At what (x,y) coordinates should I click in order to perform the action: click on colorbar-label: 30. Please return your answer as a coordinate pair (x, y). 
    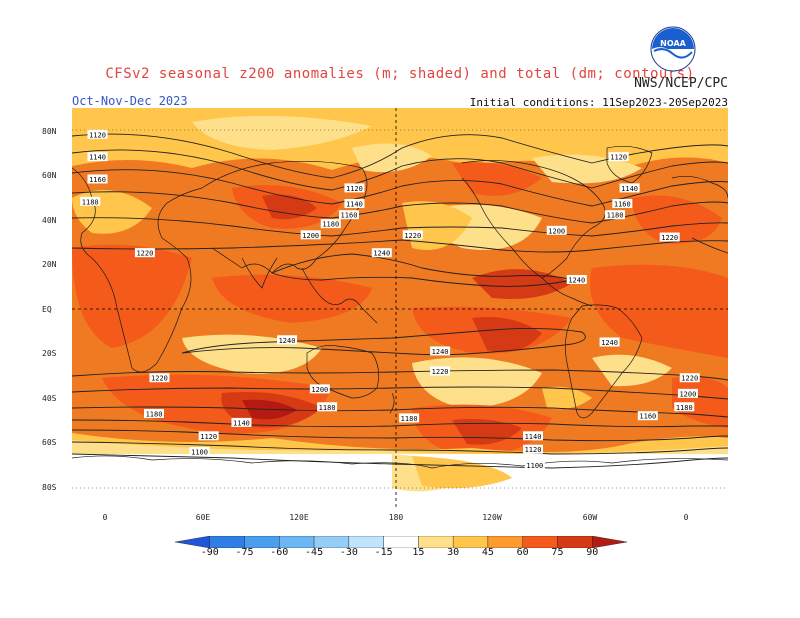
    Looking at the image, I should click on (453, 552).